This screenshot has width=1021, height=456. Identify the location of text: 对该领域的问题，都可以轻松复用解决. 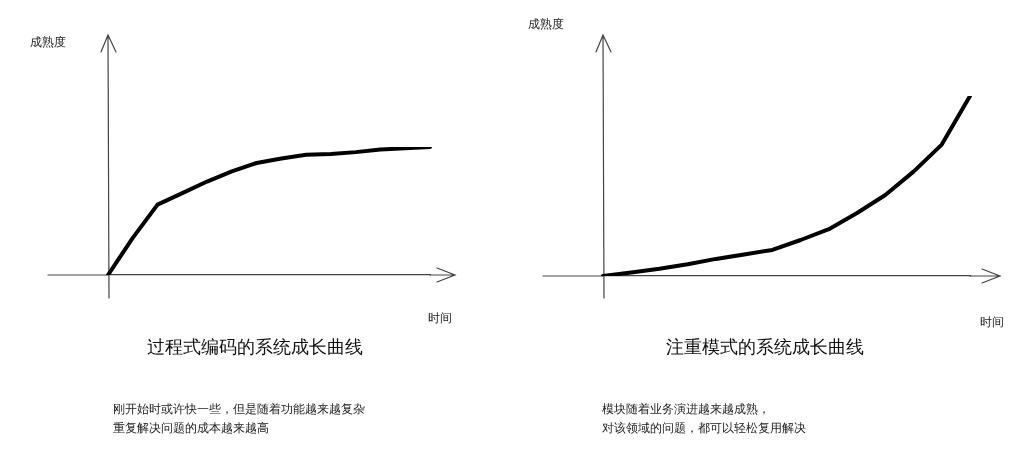
(704, 428).